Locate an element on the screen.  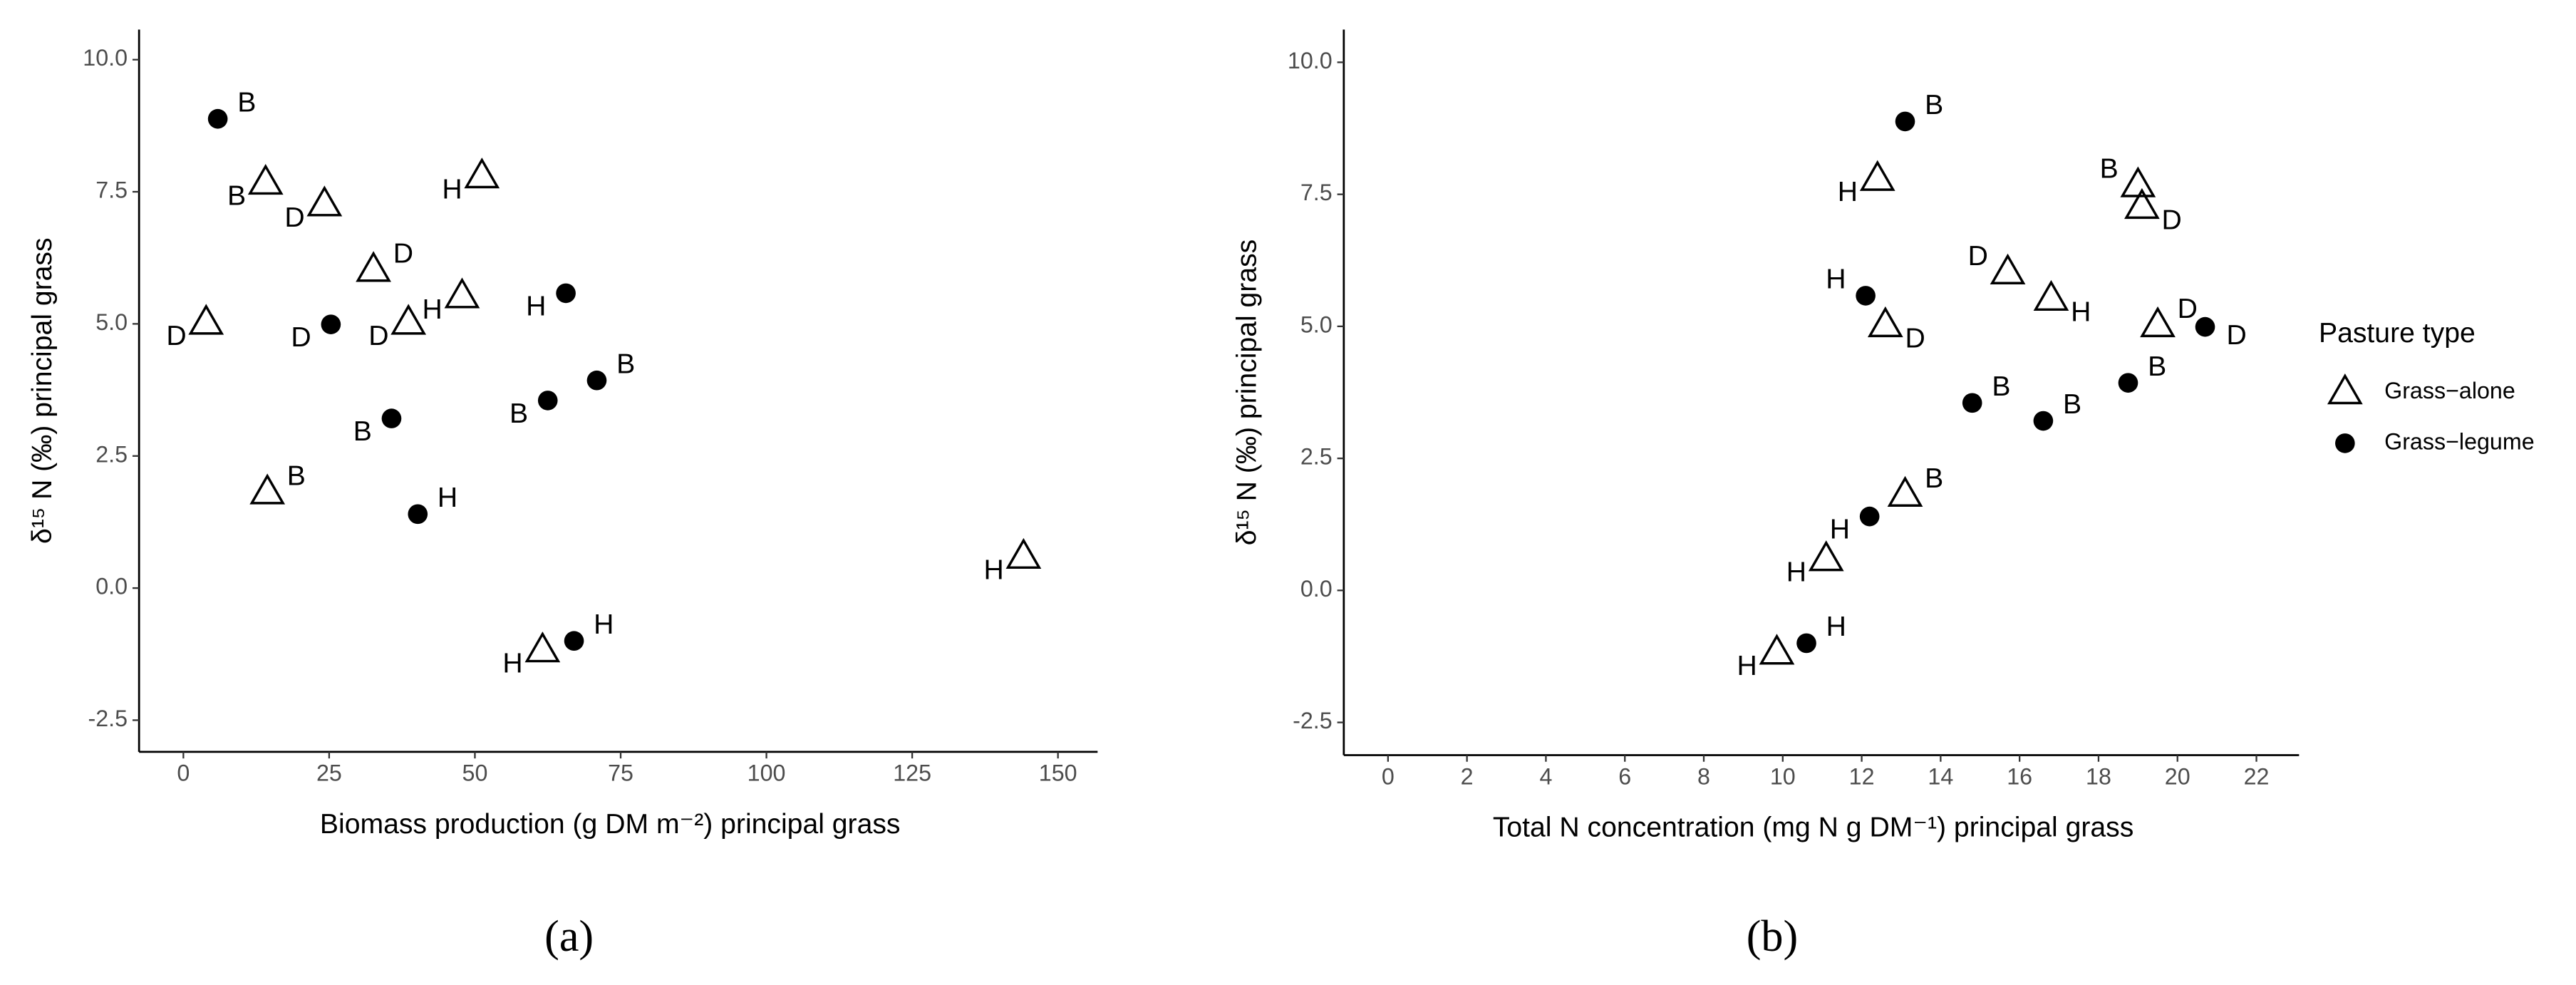
x-tick-label: 6 is located at coordinates (1625, 776).